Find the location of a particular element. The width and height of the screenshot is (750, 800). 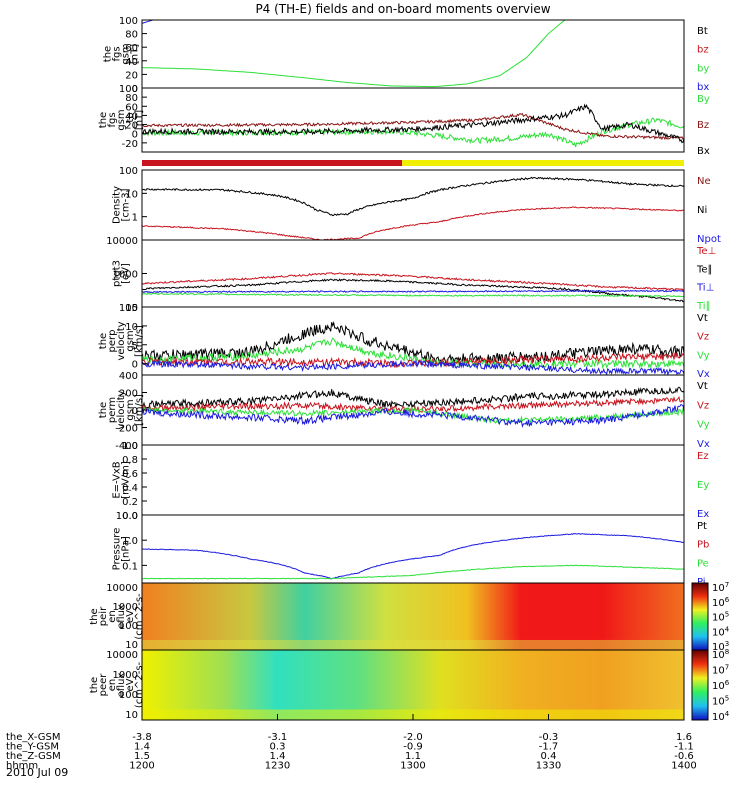

legend-By: By is located at coordinates (703, 99).